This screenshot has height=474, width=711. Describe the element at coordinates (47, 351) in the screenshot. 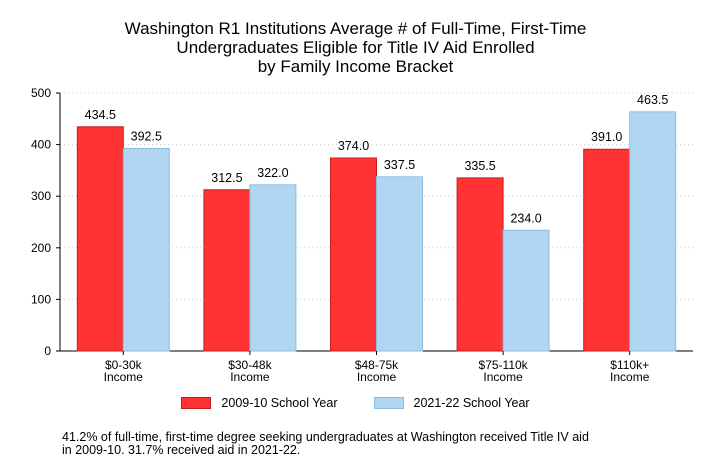

I see `y-tick-label: 0` at that location.